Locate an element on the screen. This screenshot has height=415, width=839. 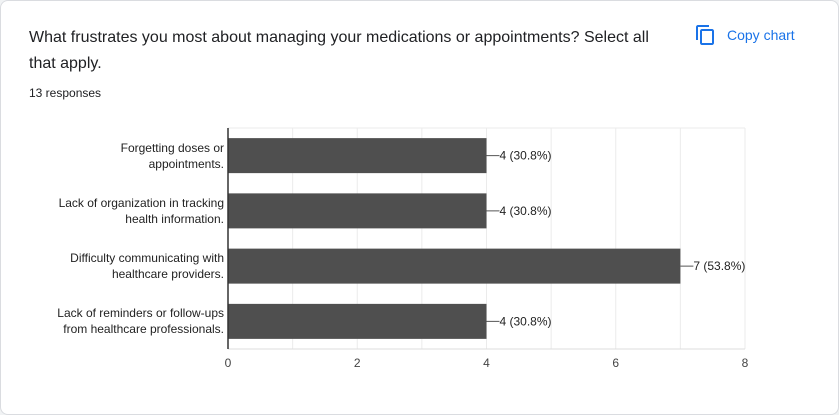
category-label-line: healthcare providers. is located at coordinates (167, 274).